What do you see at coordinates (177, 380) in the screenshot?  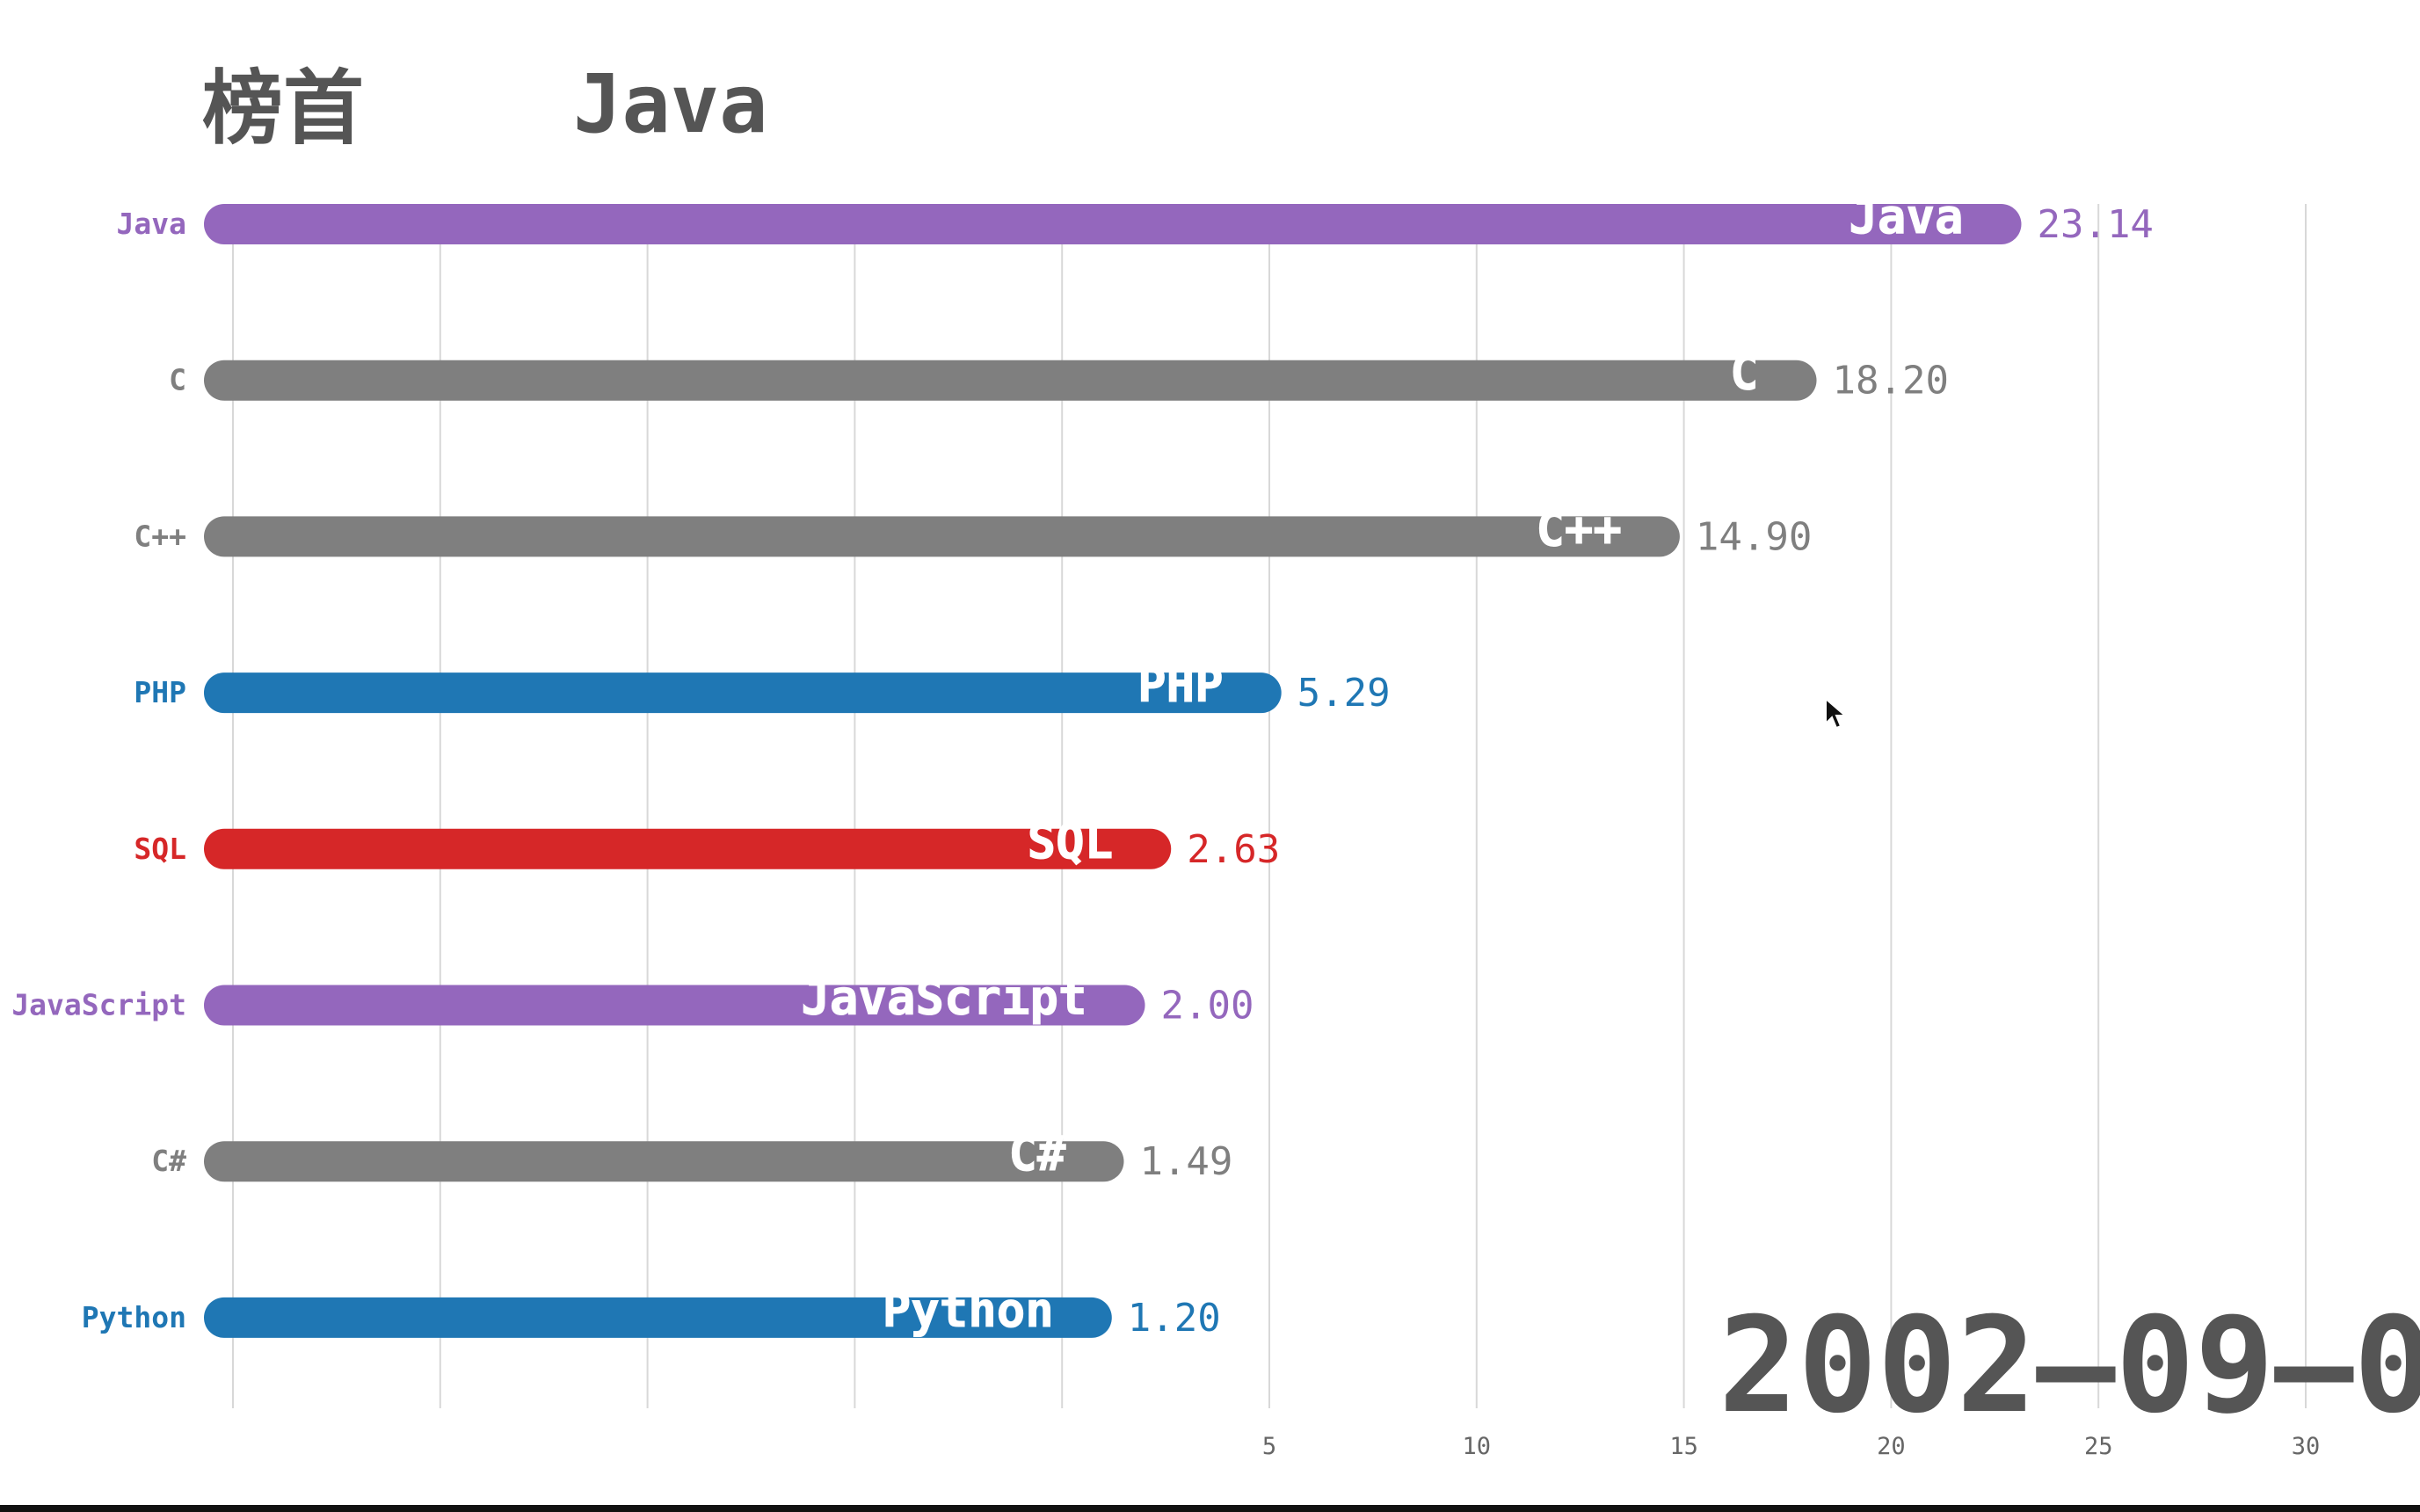 I see `category-label: C` at bounding box center [177, 380].